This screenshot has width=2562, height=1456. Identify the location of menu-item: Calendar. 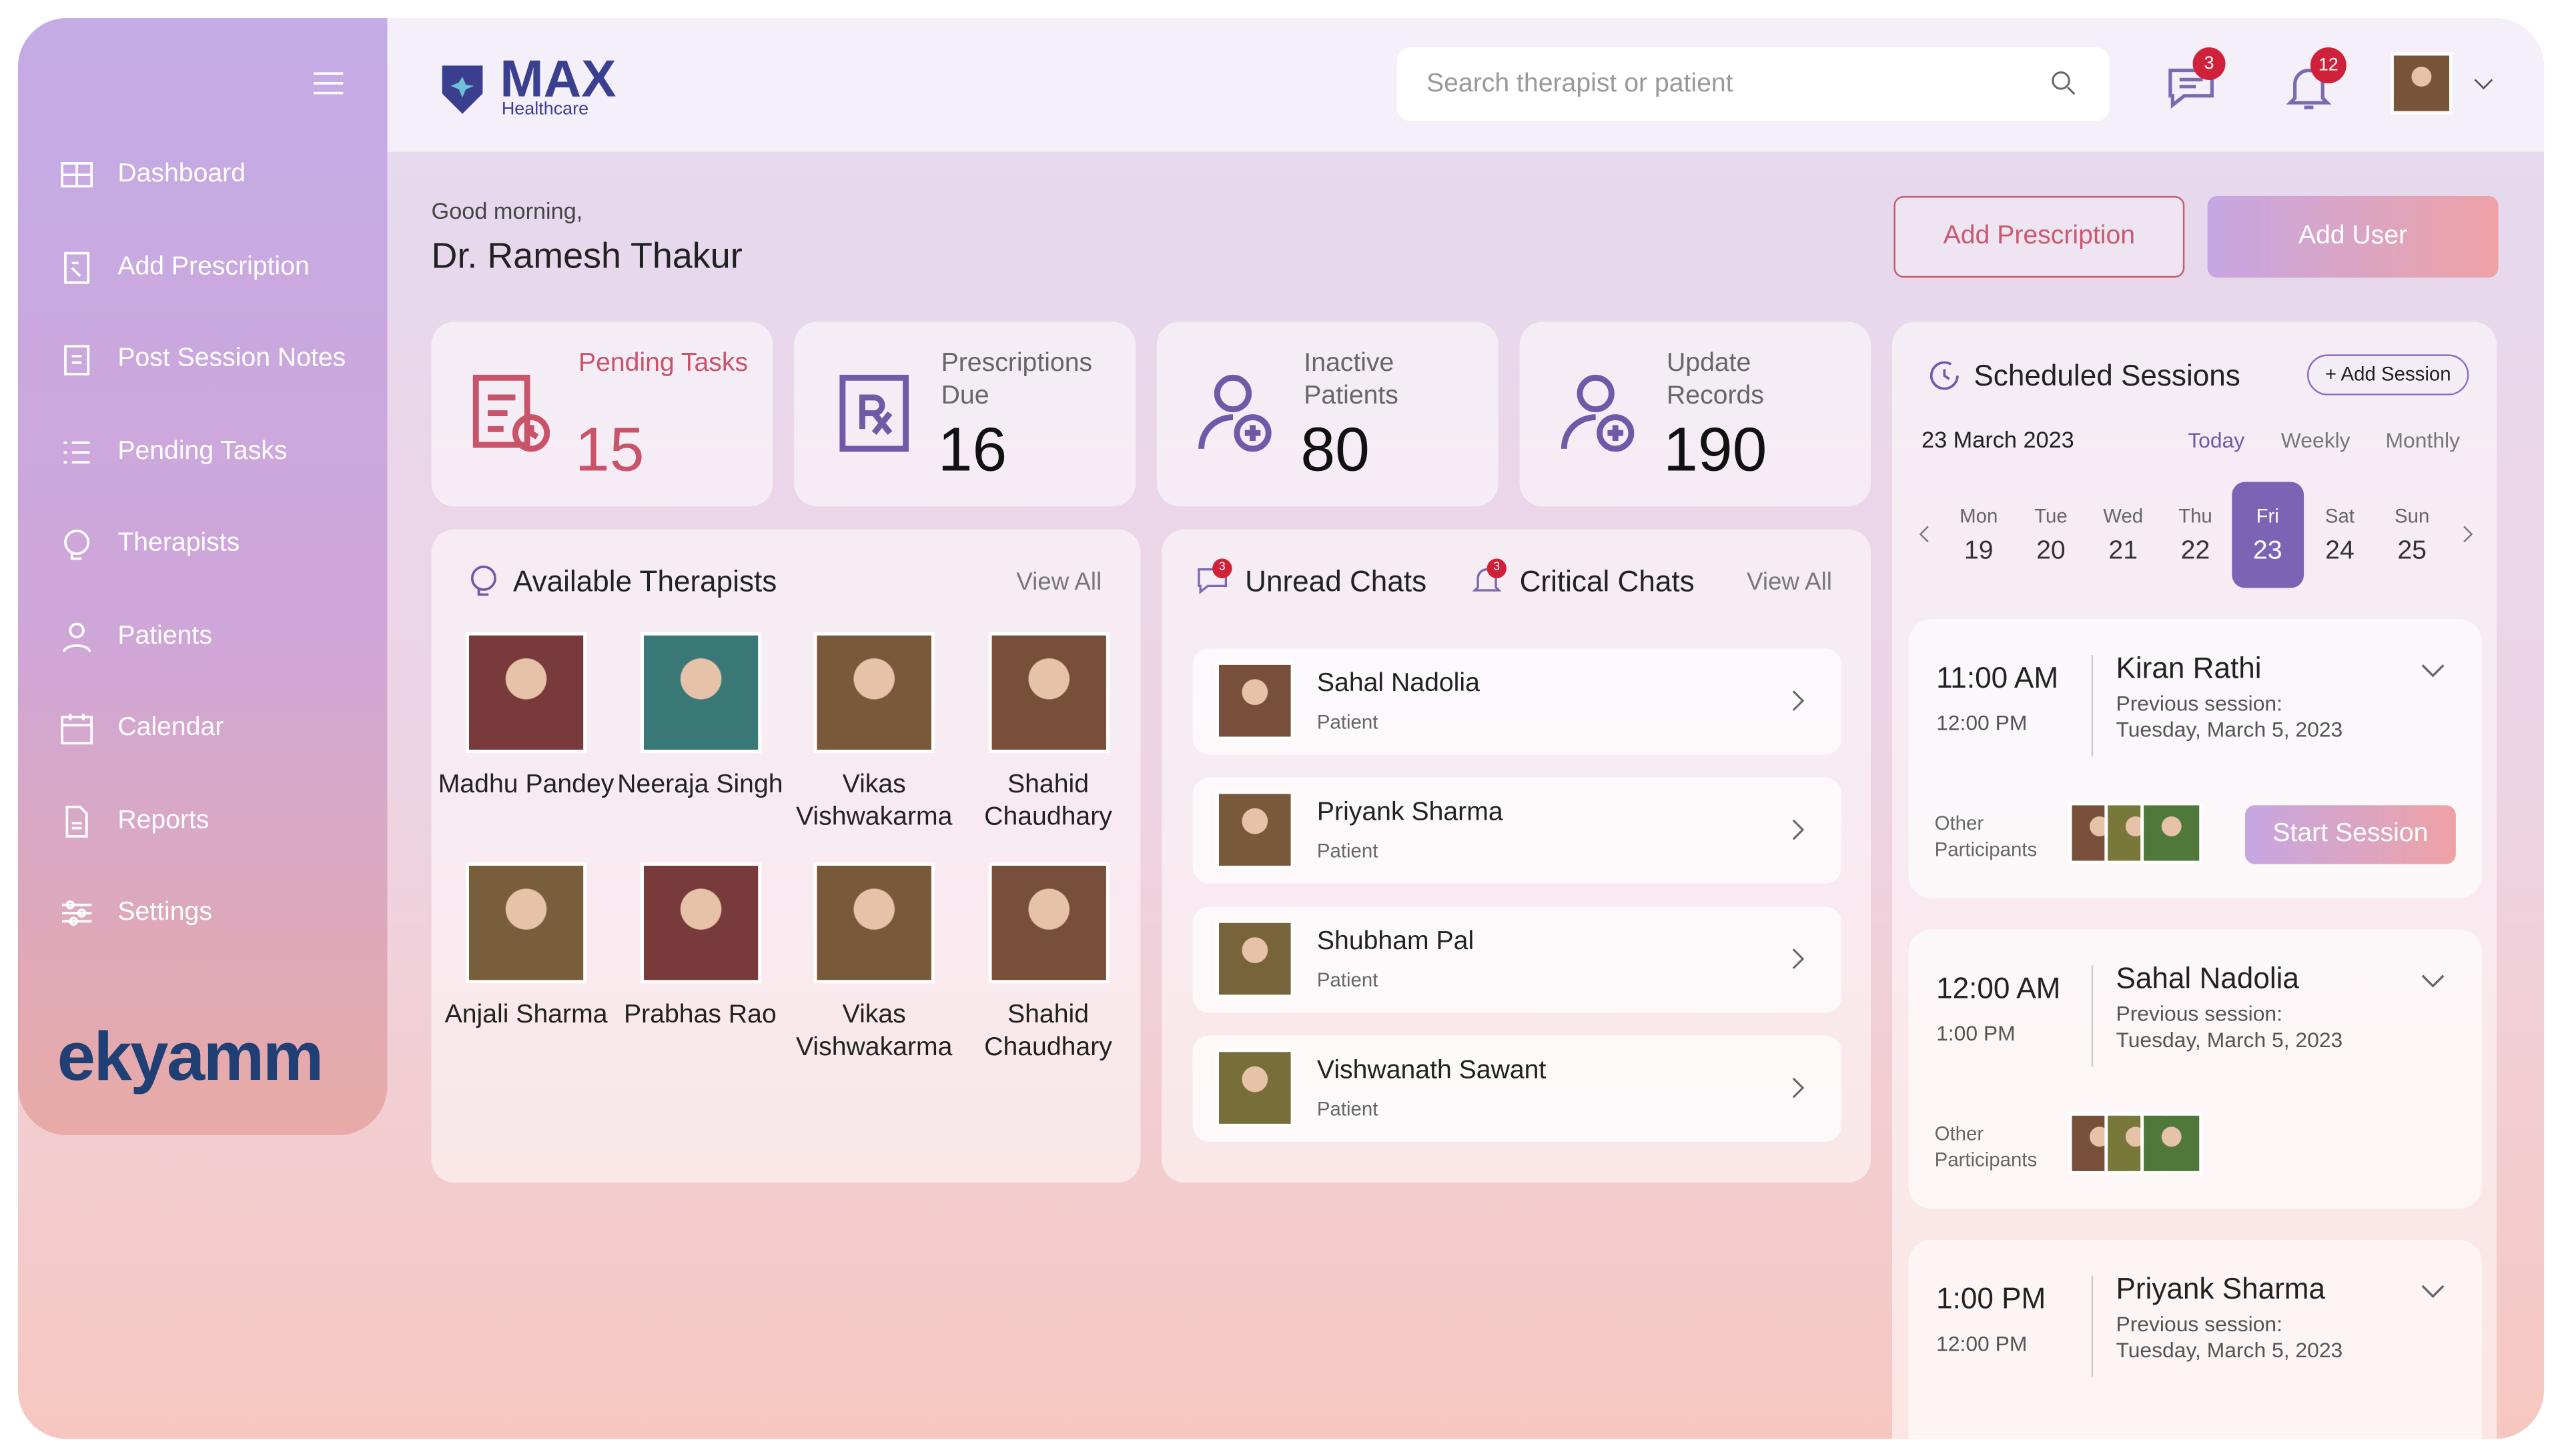
(209, 729).